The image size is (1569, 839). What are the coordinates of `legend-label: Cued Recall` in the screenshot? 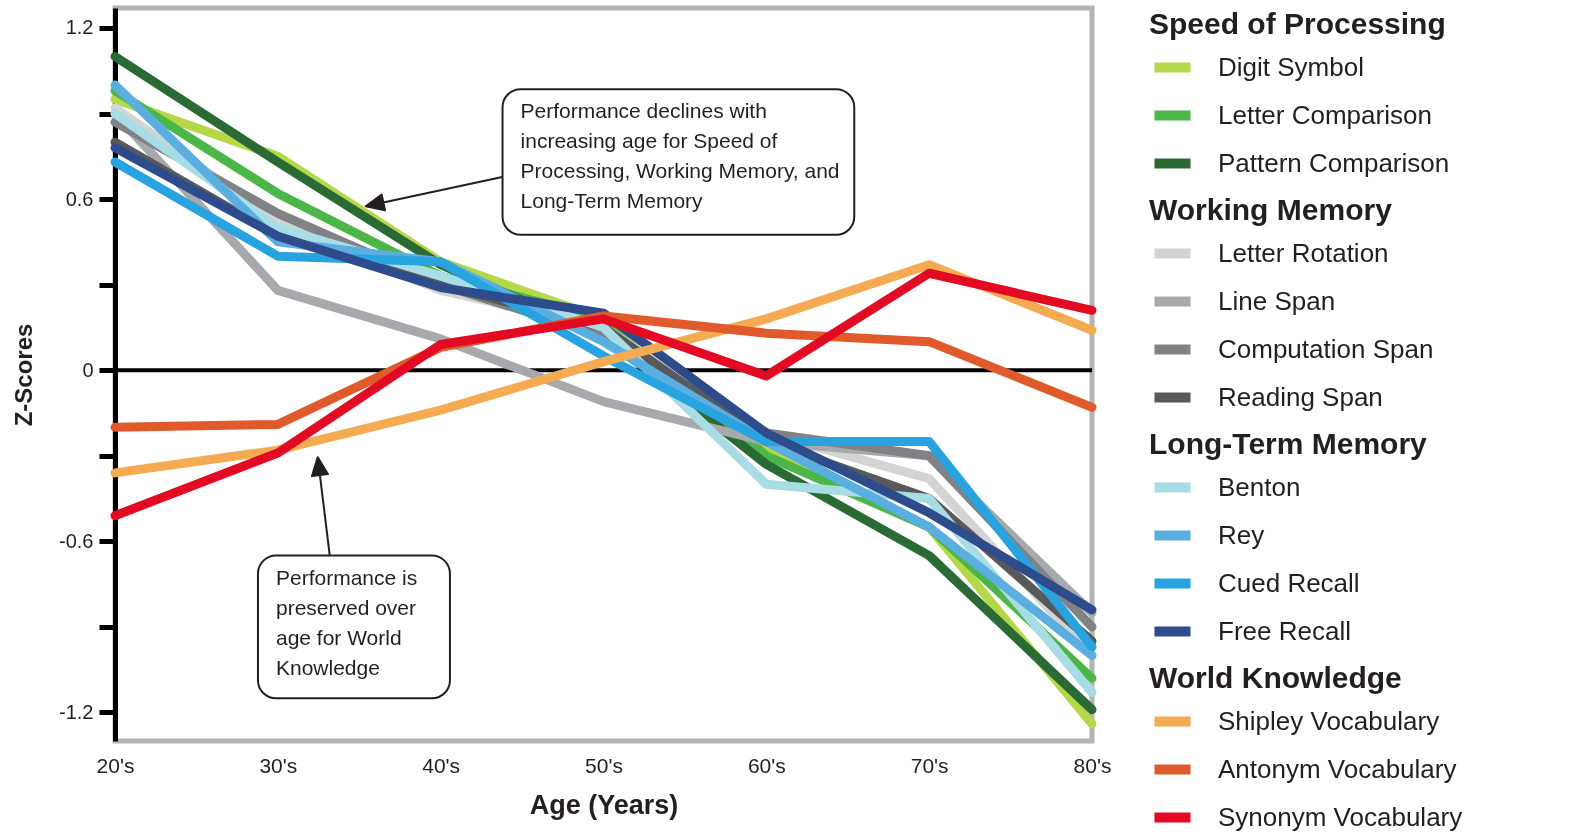 It's located at (1289, 582).